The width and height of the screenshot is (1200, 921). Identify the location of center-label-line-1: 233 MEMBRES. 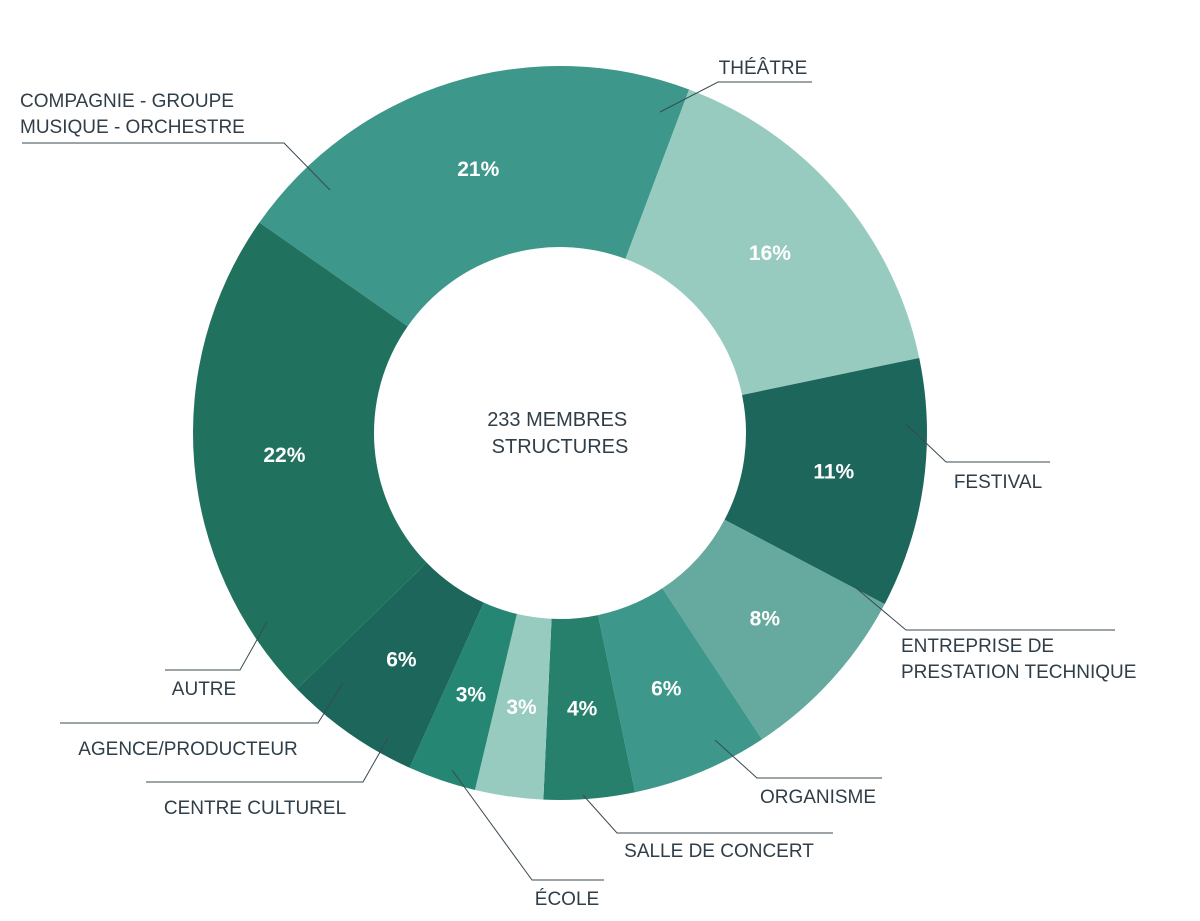
(557, 420).